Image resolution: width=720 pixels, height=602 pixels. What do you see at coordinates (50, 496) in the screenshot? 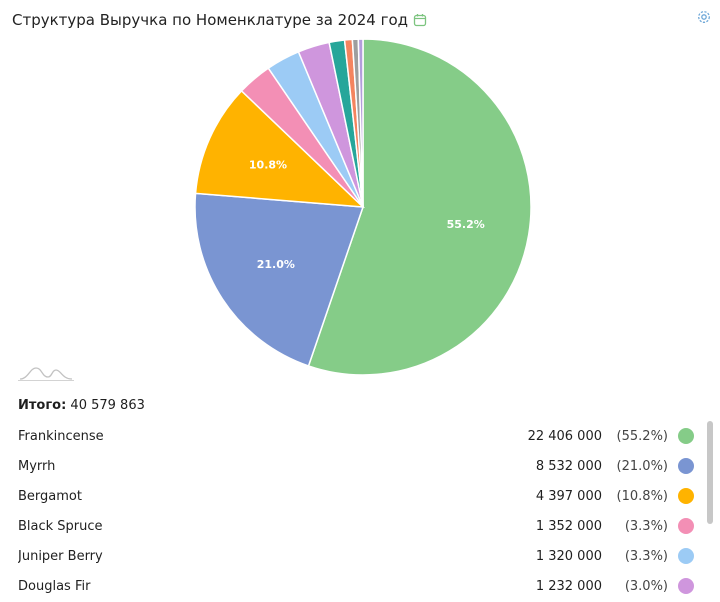
I see `legend-name: Bergamot` at bounding box center [50, 496].